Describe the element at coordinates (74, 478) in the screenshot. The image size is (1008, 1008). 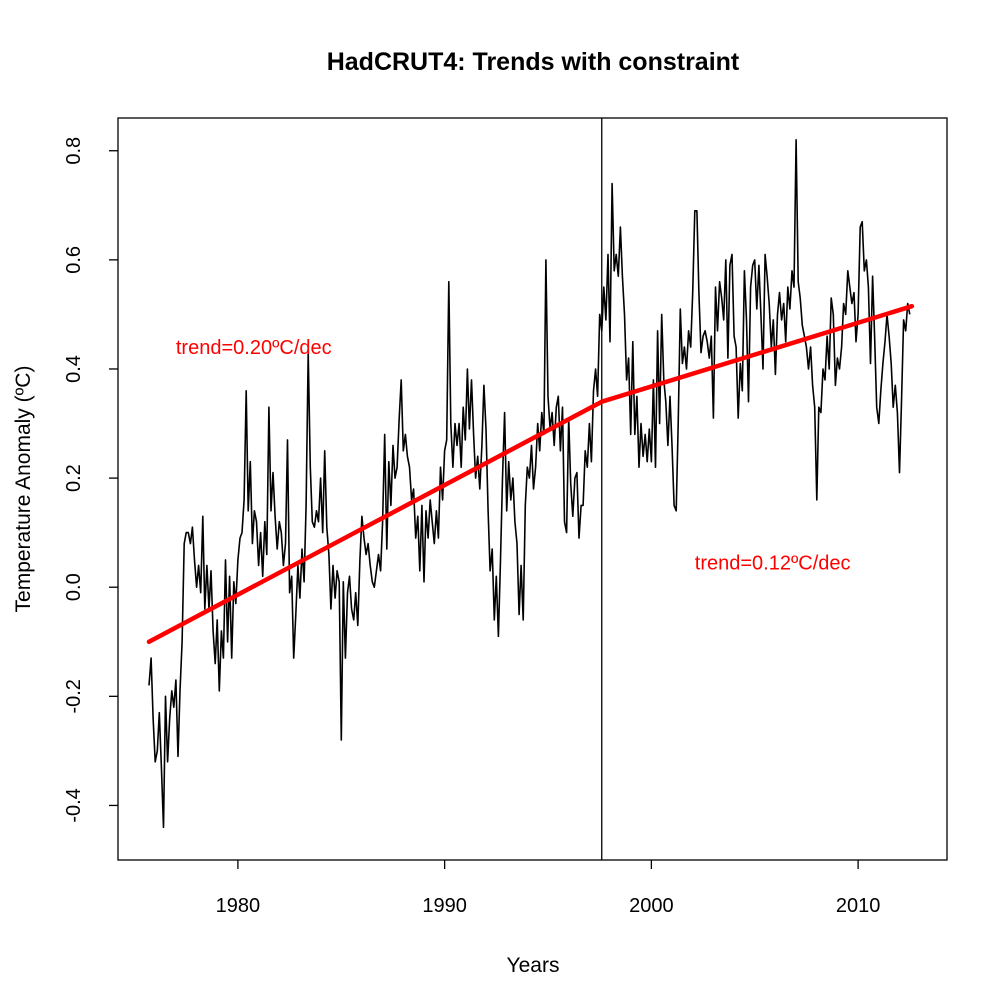
I see `y-tick-label: 0.2` at that location.